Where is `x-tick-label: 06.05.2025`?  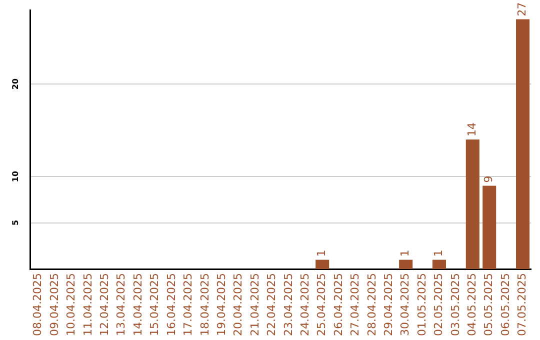
x-tick-label: 06.05.2025 is located at coordinates (505, 304).